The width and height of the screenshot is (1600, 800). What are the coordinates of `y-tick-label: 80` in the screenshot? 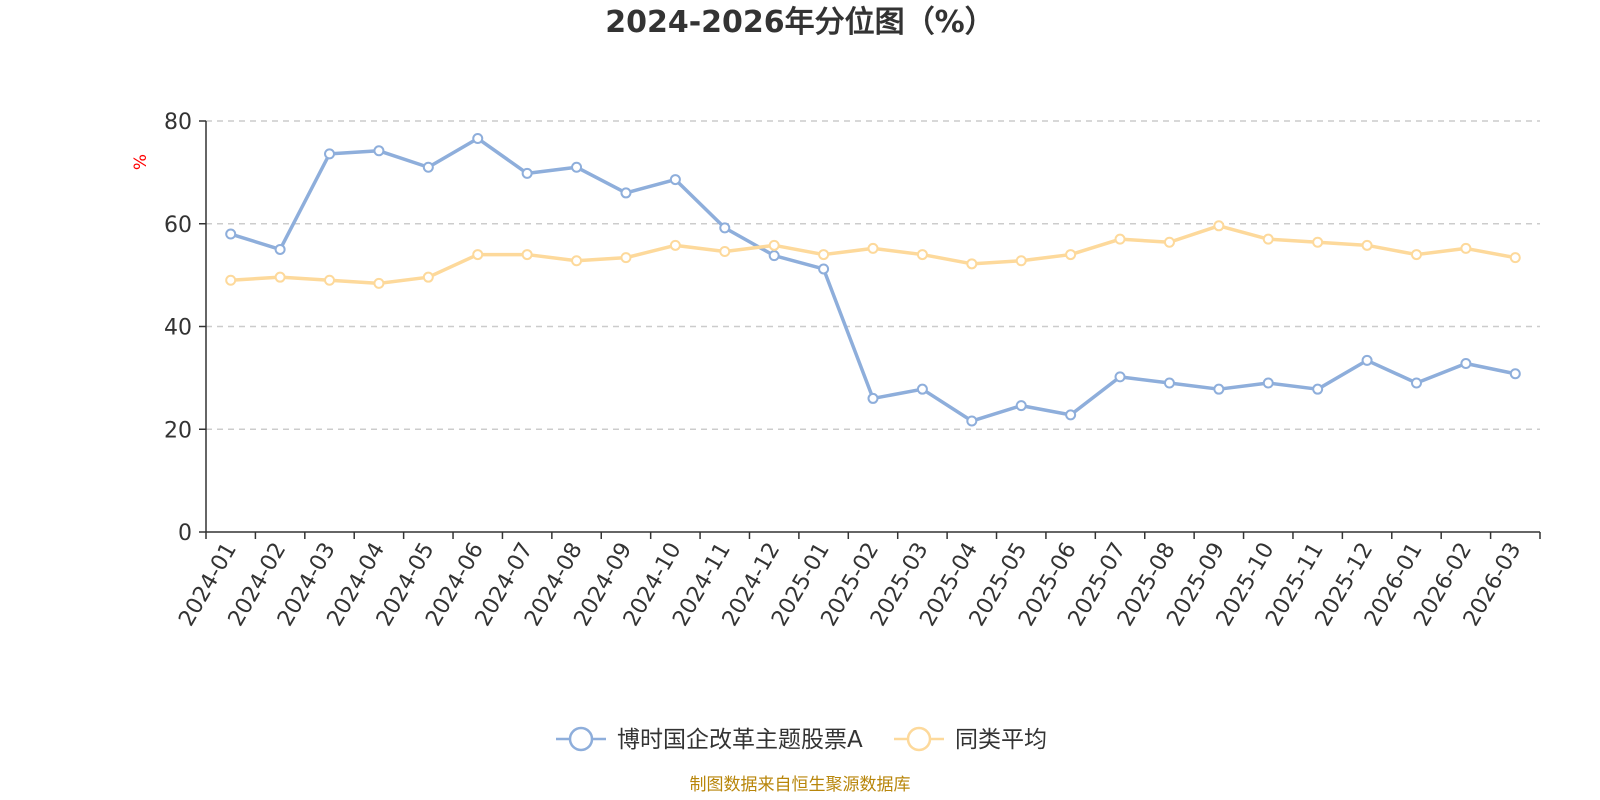 It's located at (178, 122).